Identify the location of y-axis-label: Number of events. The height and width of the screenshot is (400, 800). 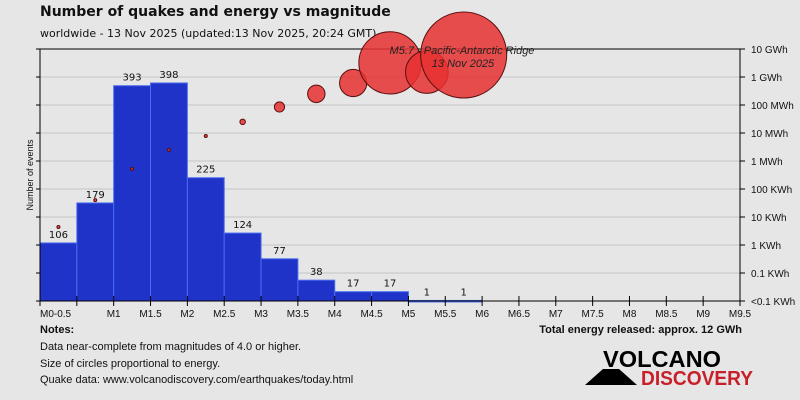
(30, 175).